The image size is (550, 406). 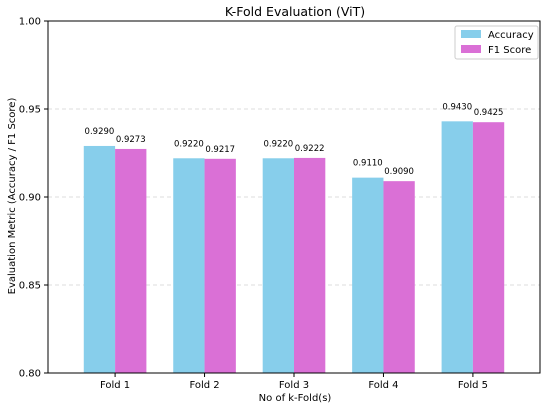 I want to click on data-label-f1-score: 0.9222, so click(x=310, y=149).